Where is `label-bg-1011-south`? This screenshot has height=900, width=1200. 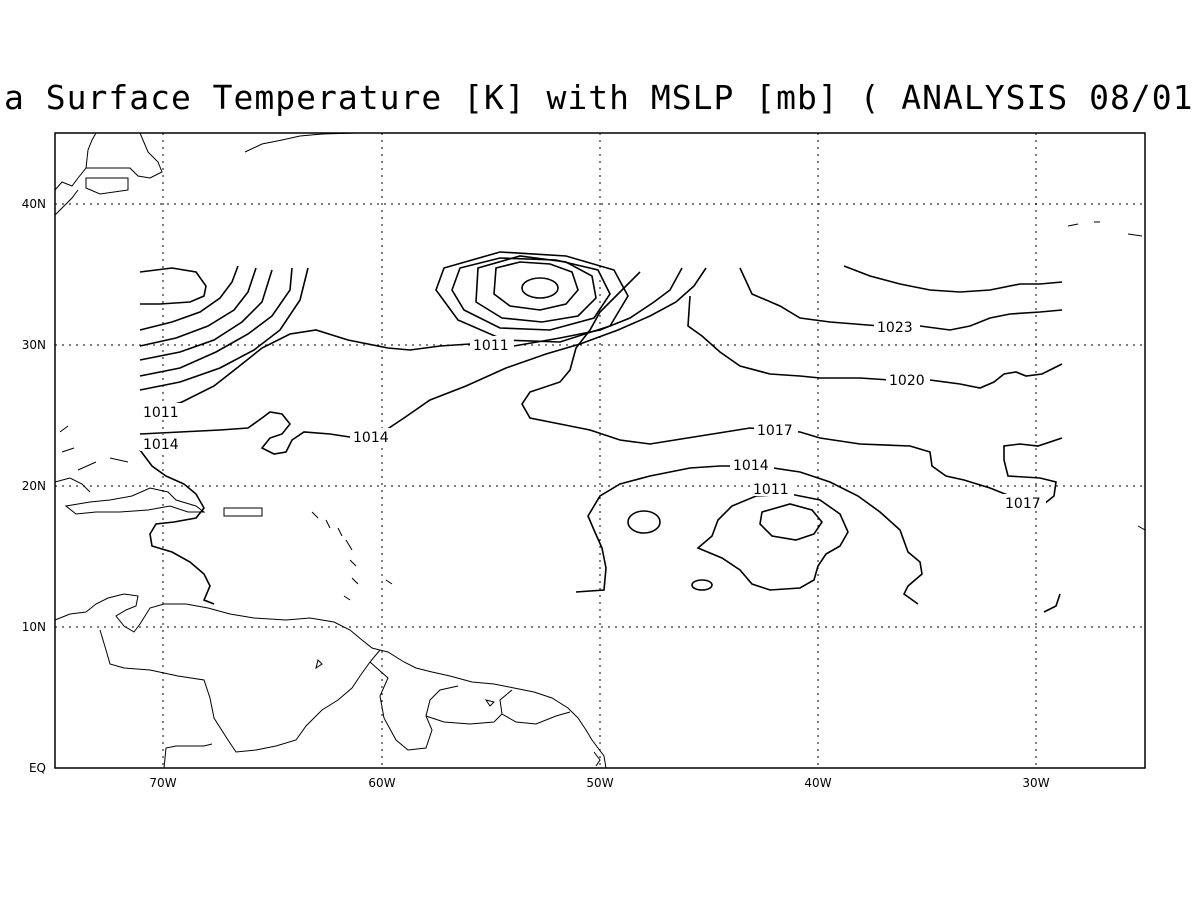 label-bg-1011-south is located at coordinates (772, 488).